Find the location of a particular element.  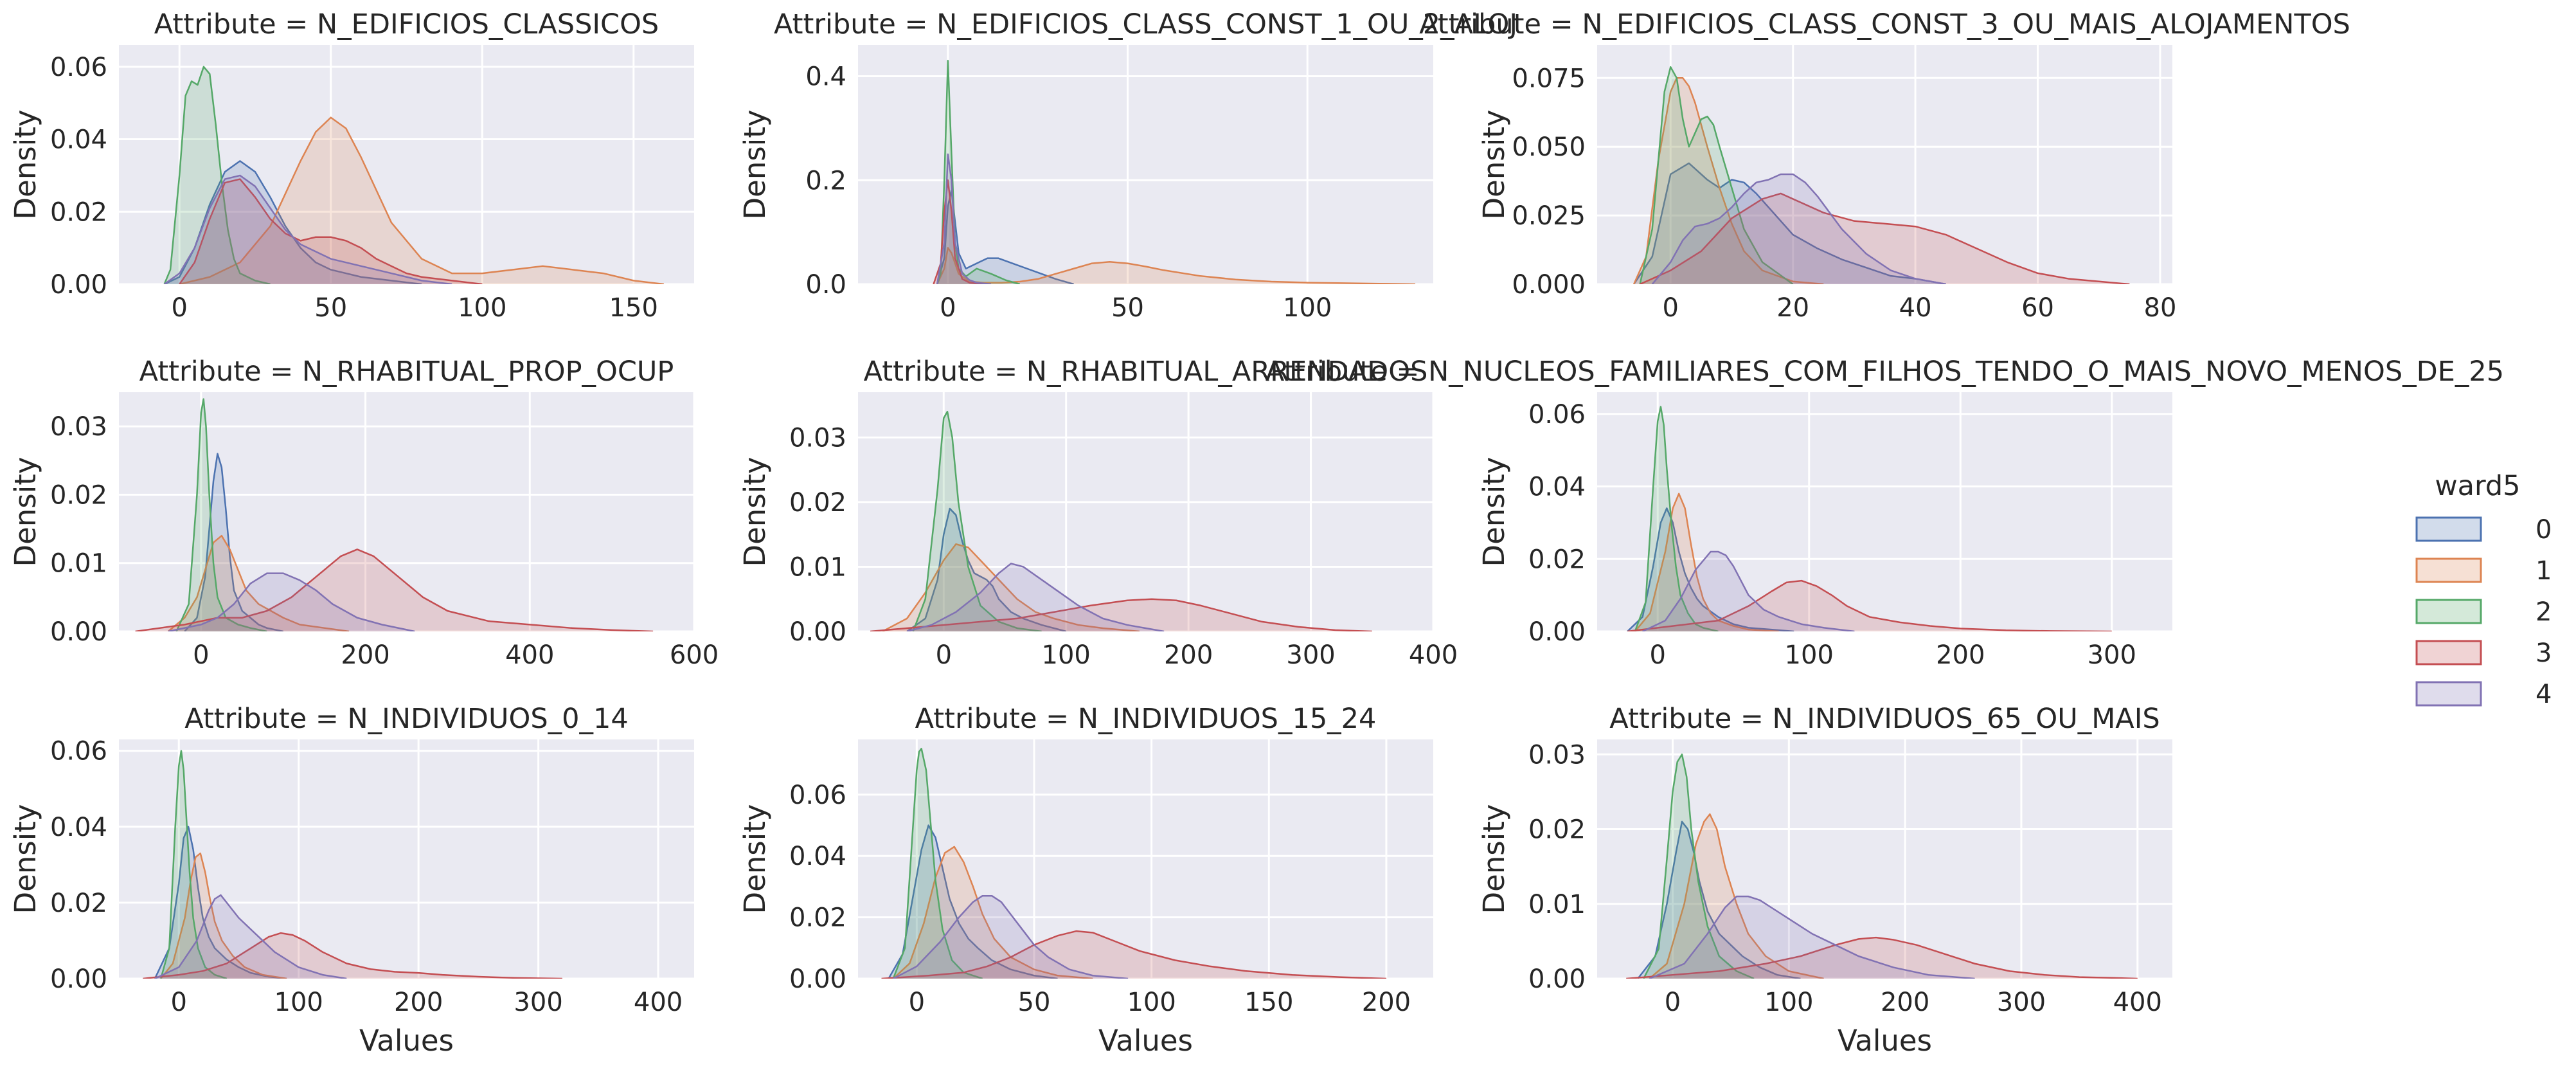

y-tick-label: 0.050 is located at coordinates (1549, 147).